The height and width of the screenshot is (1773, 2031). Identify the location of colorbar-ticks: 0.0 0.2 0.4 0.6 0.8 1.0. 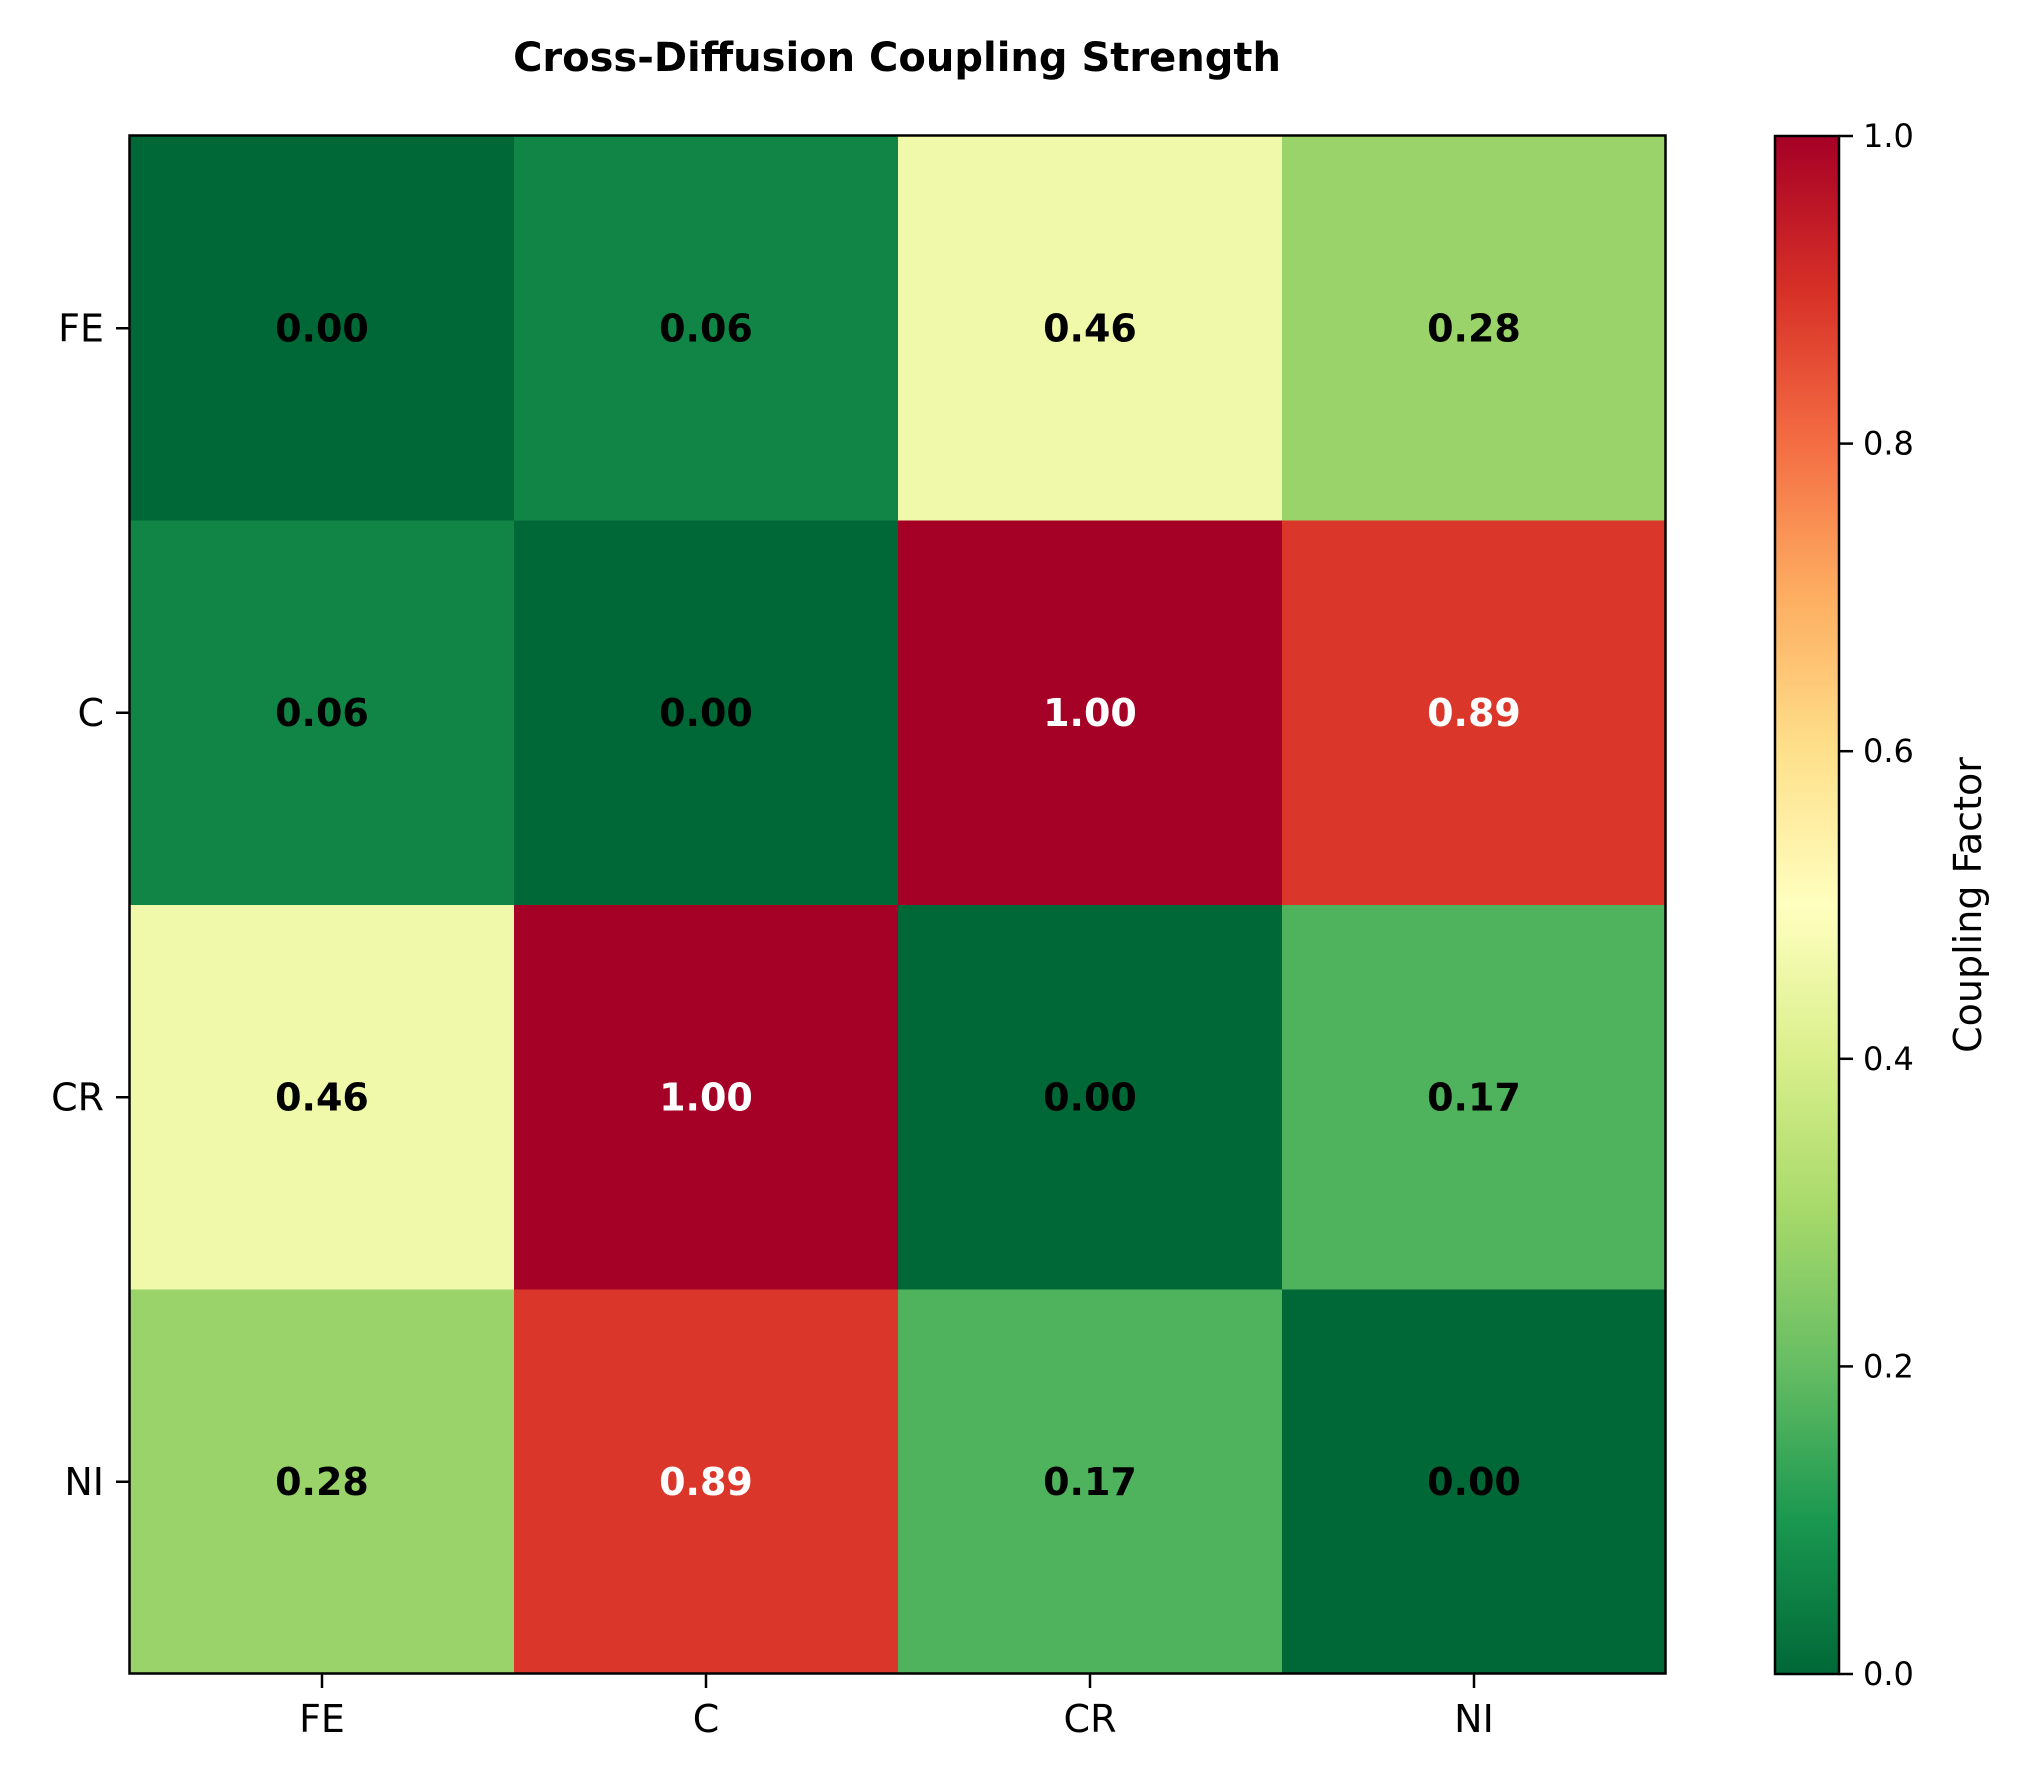
(1876, 905).